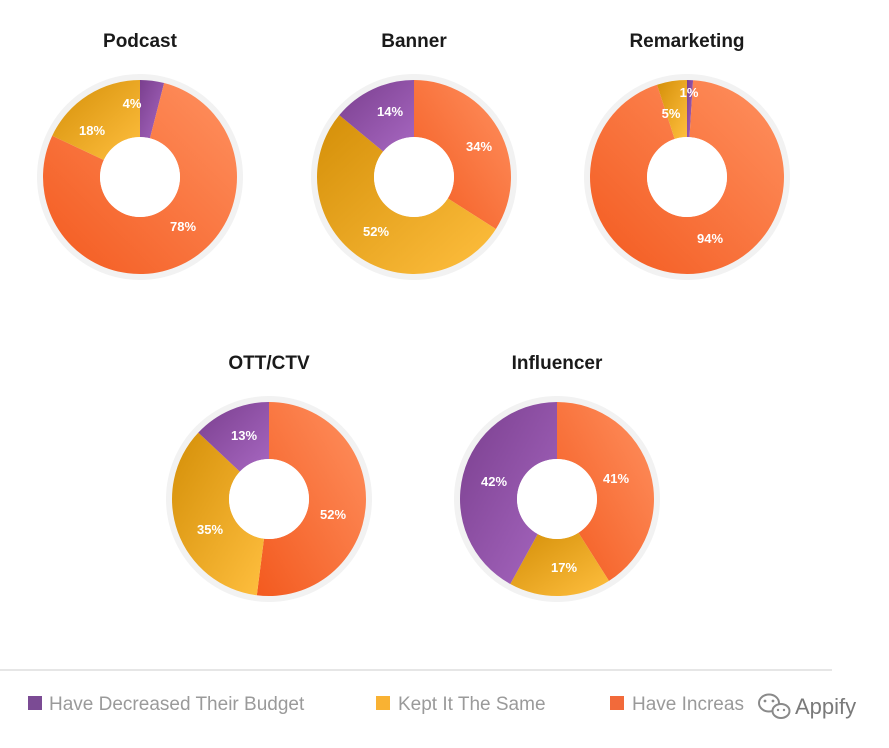 The image size is (889, 748). Describe the element at coordinates (616, 478) in the screenshot. I see `slice-label-influencer-increased: 41%` at that location.